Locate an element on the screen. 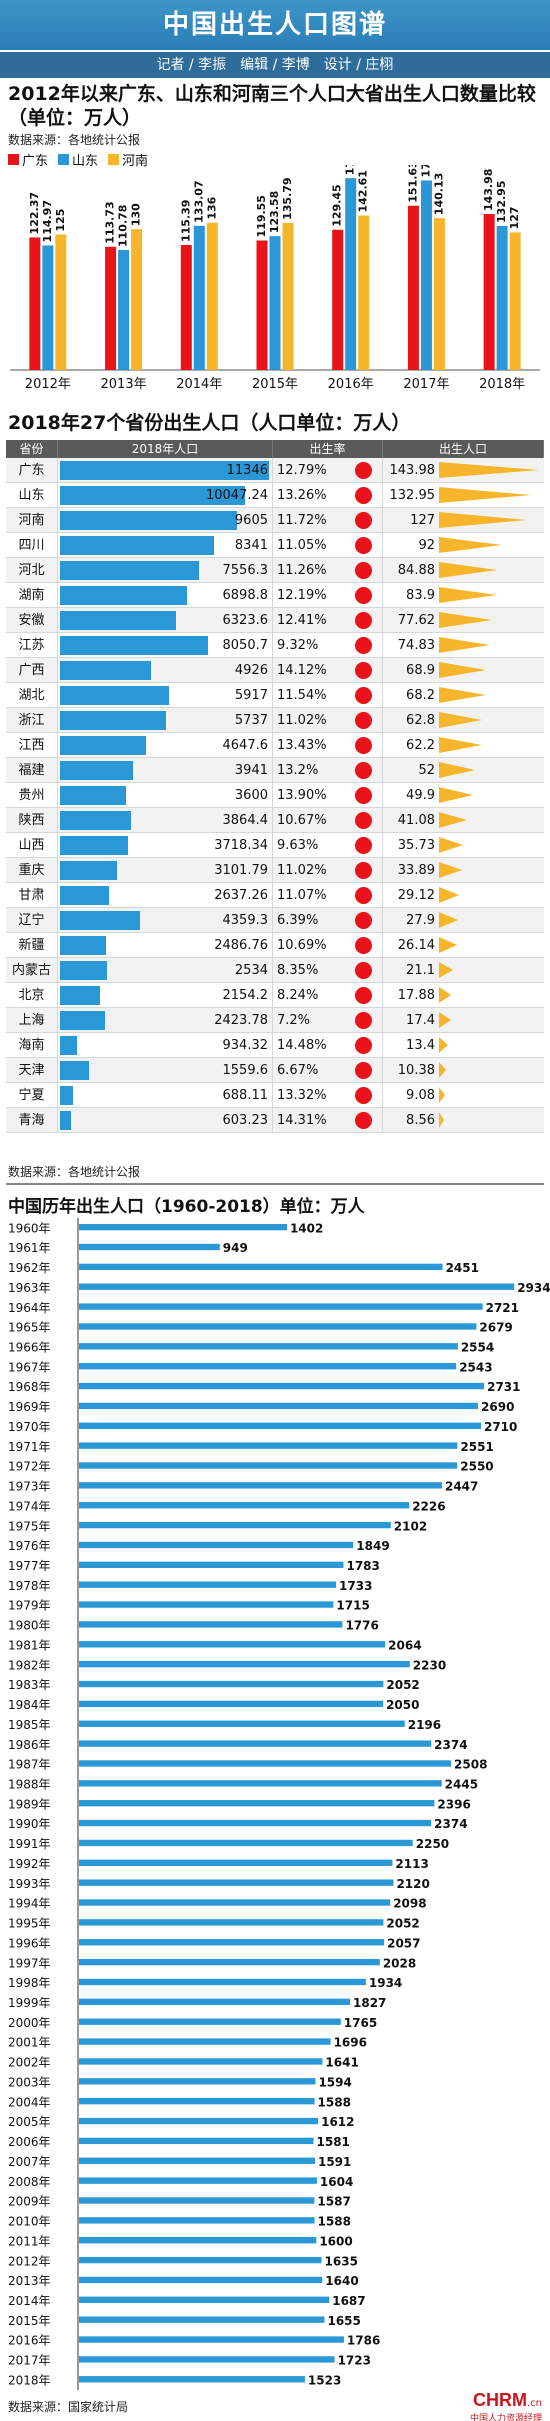 The height and width of the screenshot is (2421, 550). chart3-data-label: 2679 is located at coordinates (495, 1328).